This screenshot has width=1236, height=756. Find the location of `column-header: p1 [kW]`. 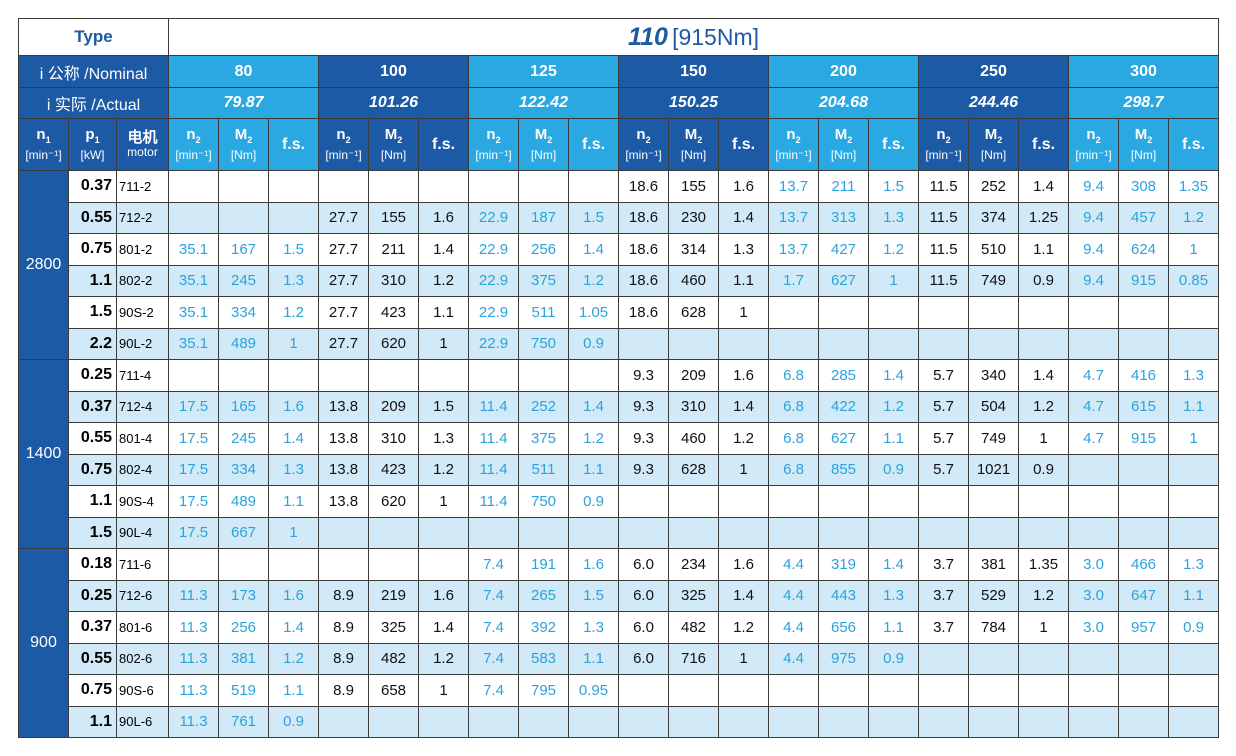

column-header: p1 [kW] is located at coordinates (92, 144).